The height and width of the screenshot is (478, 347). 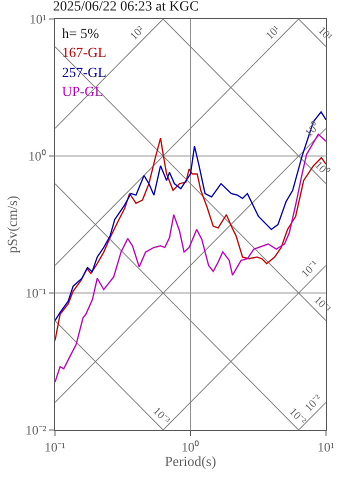 I want to click on x-tick-label: 10⁻¹, so click(x=55, y=447).